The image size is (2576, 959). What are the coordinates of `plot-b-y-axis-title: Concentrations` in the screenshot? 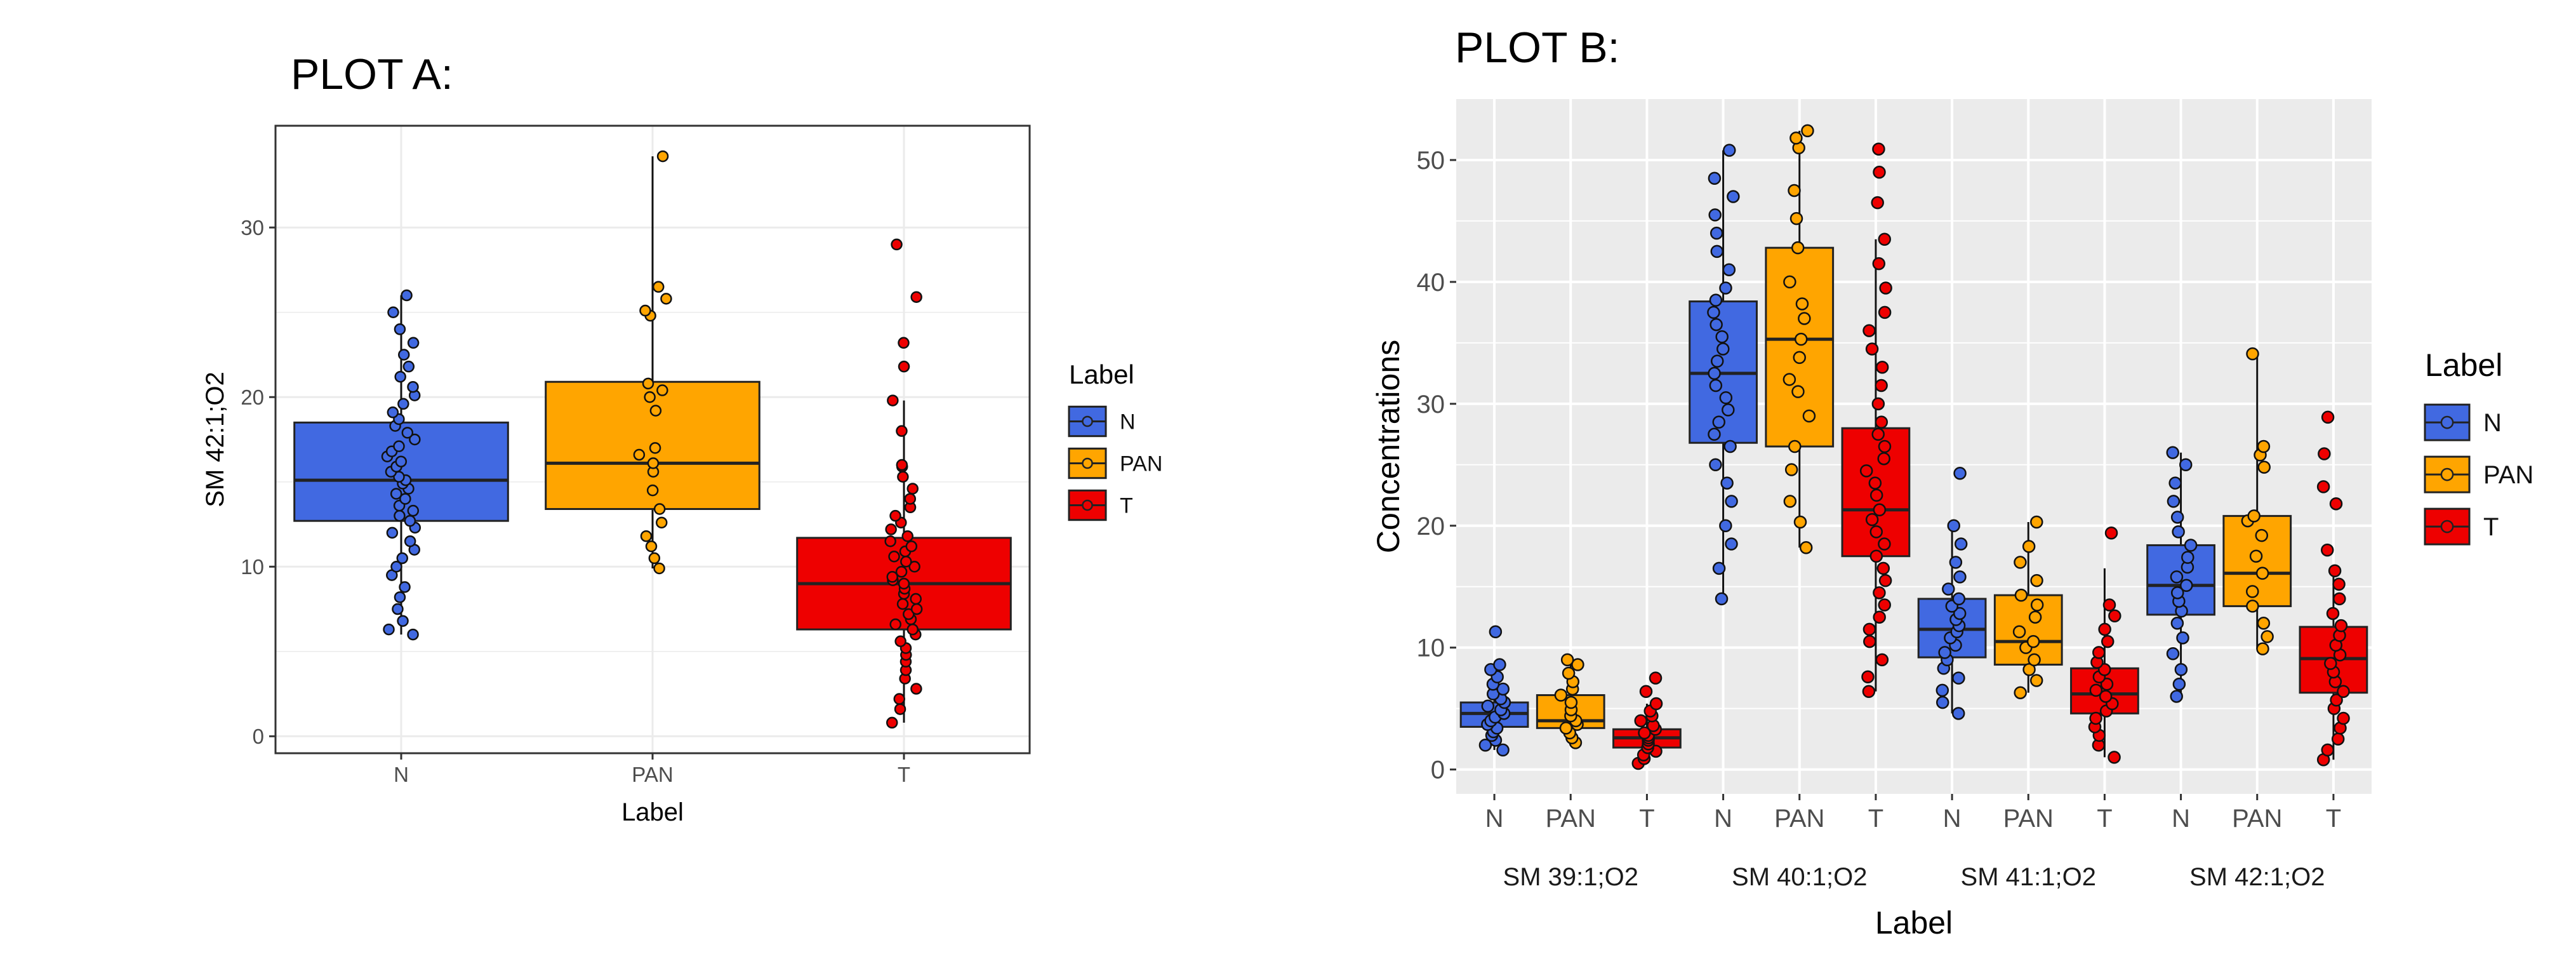 It's located at (1388, 447).